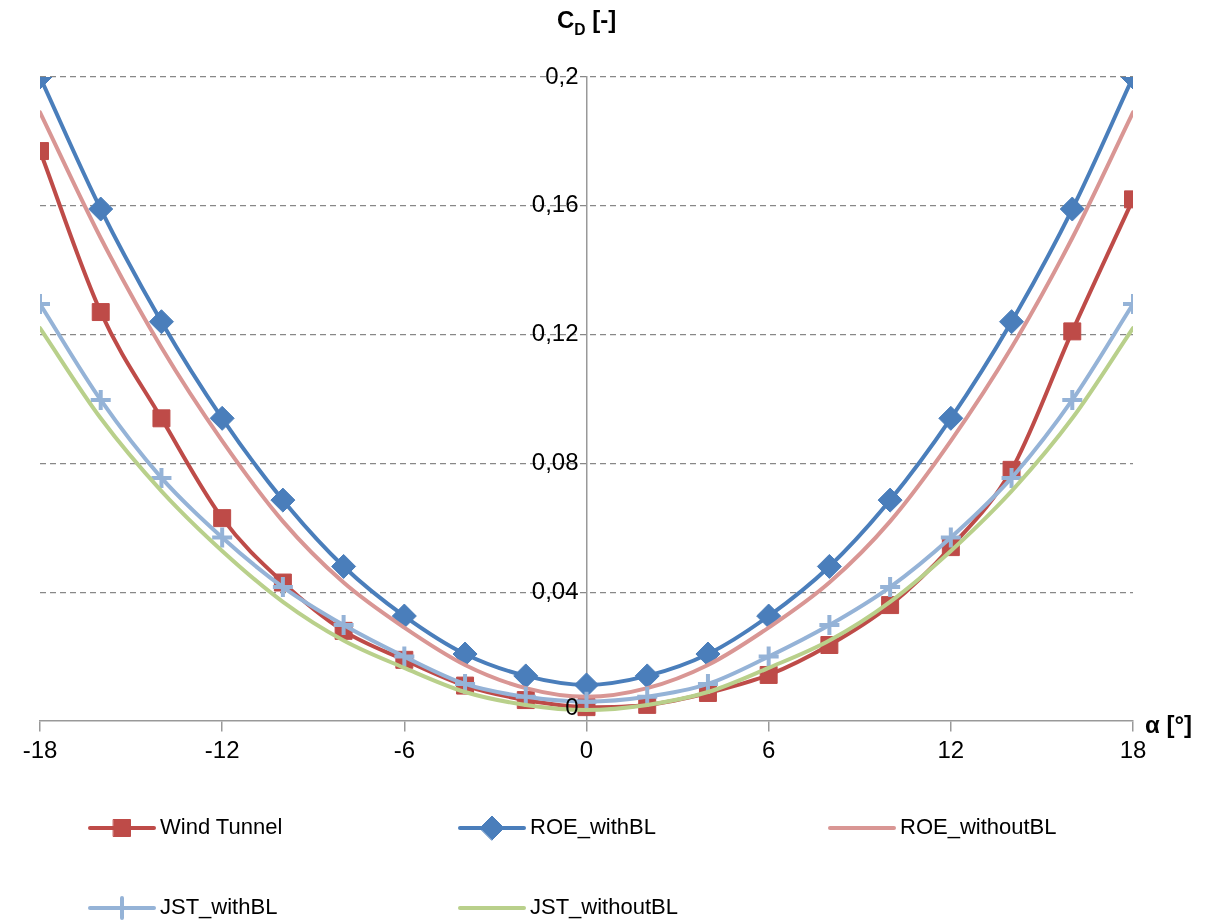  I want to click on x-tick-label: -12, so click(222, 750).